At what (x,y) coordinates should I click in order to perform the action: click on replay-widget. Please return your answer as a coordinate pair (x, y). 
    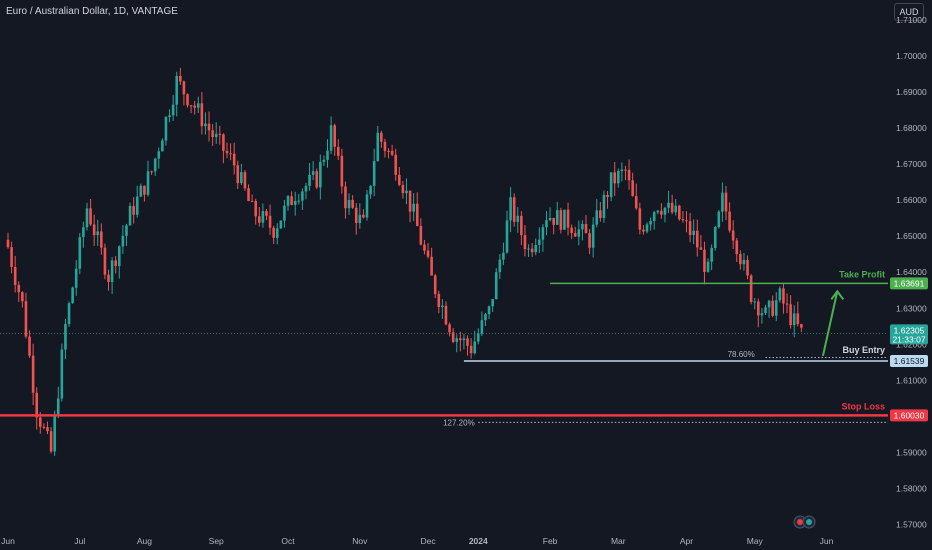
    Looking at the image, I should click on (804, 522).